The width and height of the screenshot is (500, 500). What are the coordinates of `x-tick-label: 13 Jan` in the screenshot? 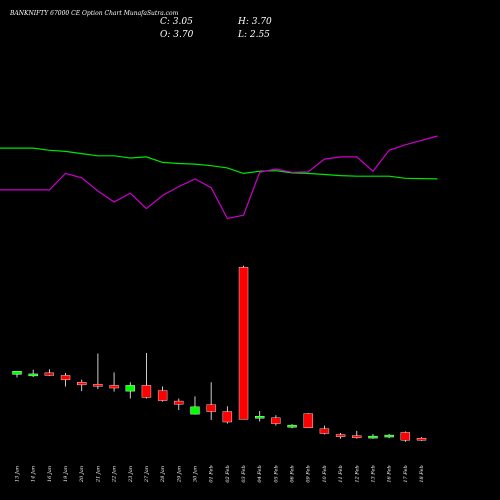 It's located at (18, 474).